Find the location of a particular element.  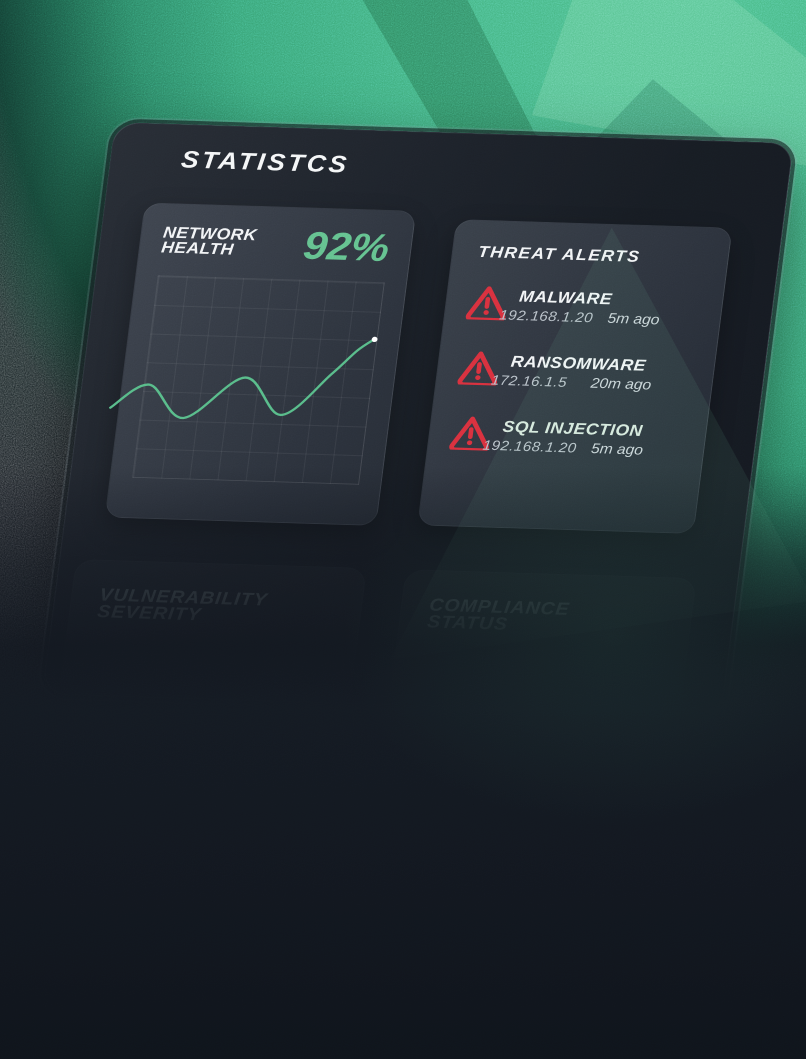

alert-body: MALWARE 192.168.1.20 5m ago is located at coordinates (598, 307).